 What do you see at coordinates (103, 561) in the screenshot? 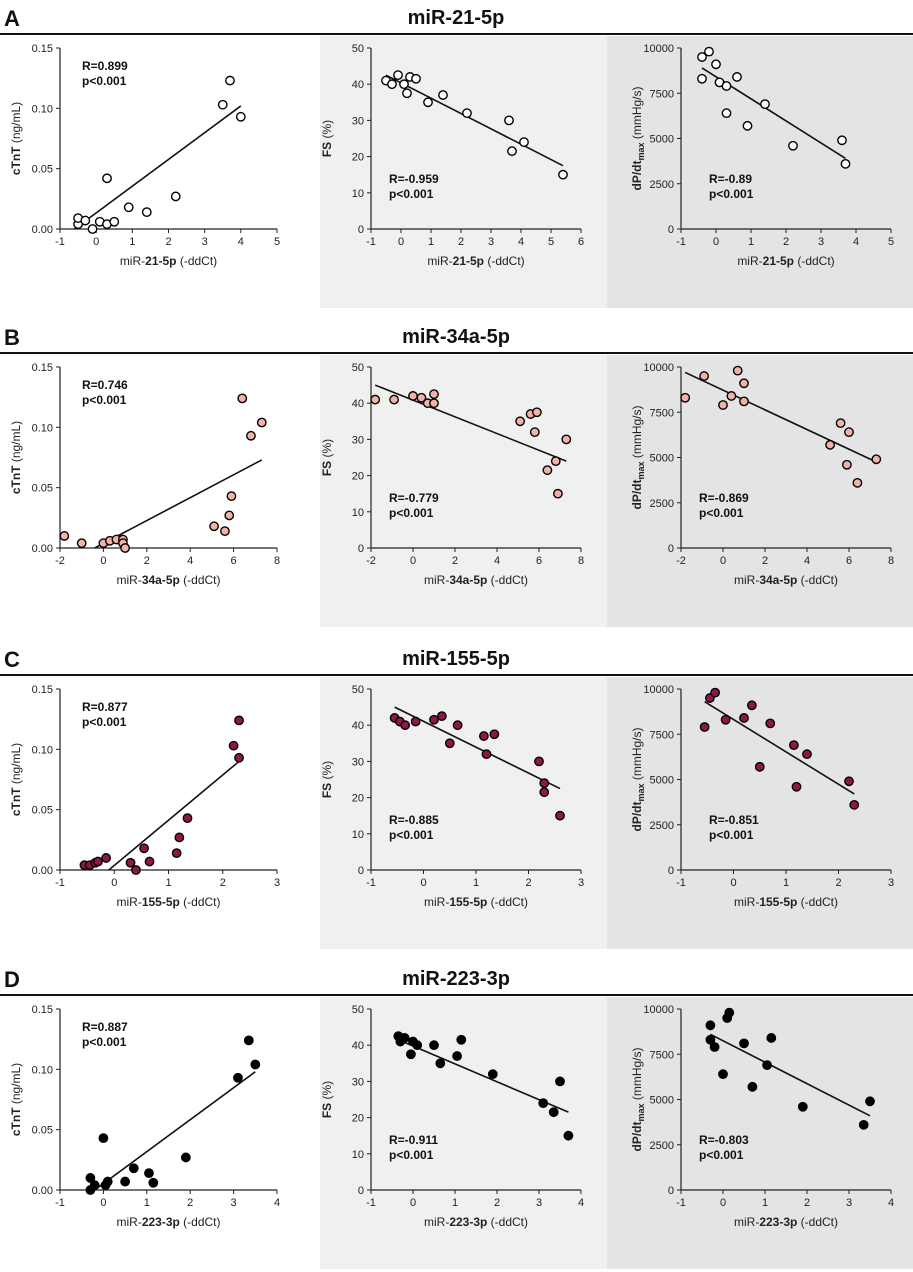
I see `x-tick-label: 0` at bounding box center [103, 561].